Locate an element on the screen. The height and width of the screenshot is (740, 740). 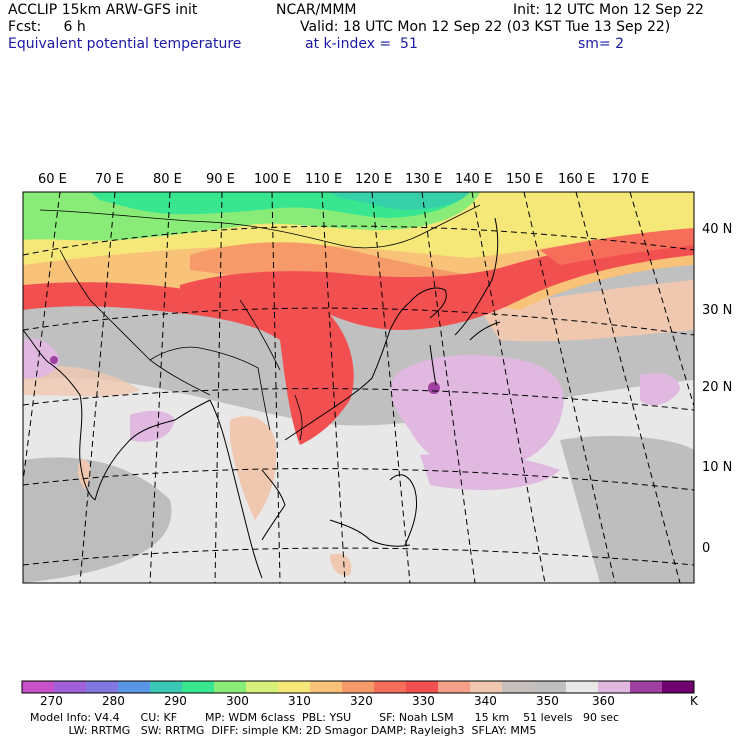
lon-label-110e: 110 E is located at coordinates (324, 179).